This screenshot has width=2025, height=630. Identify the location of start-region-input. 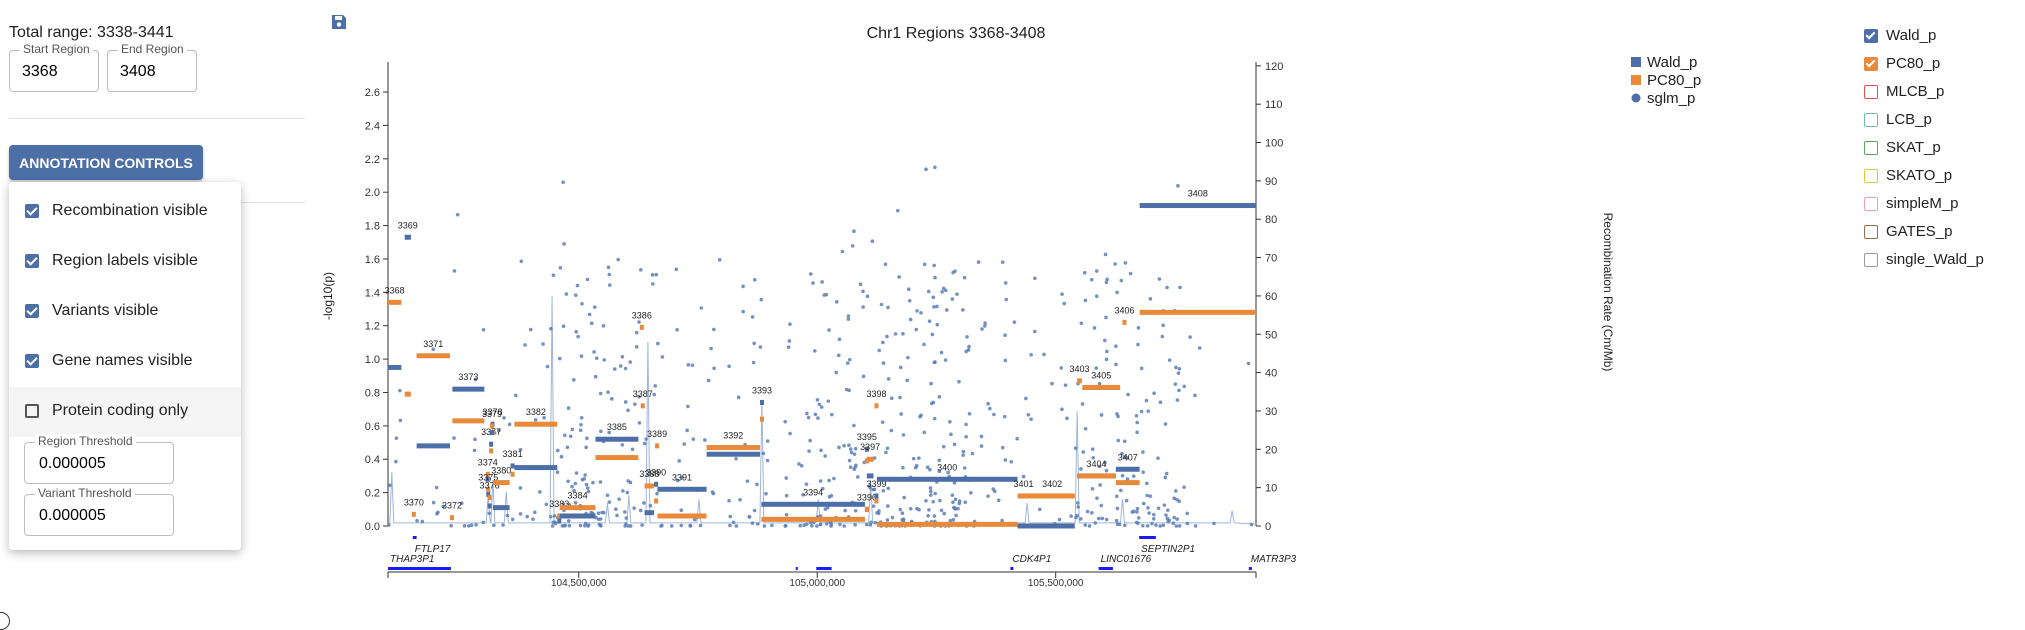
(55, 72).